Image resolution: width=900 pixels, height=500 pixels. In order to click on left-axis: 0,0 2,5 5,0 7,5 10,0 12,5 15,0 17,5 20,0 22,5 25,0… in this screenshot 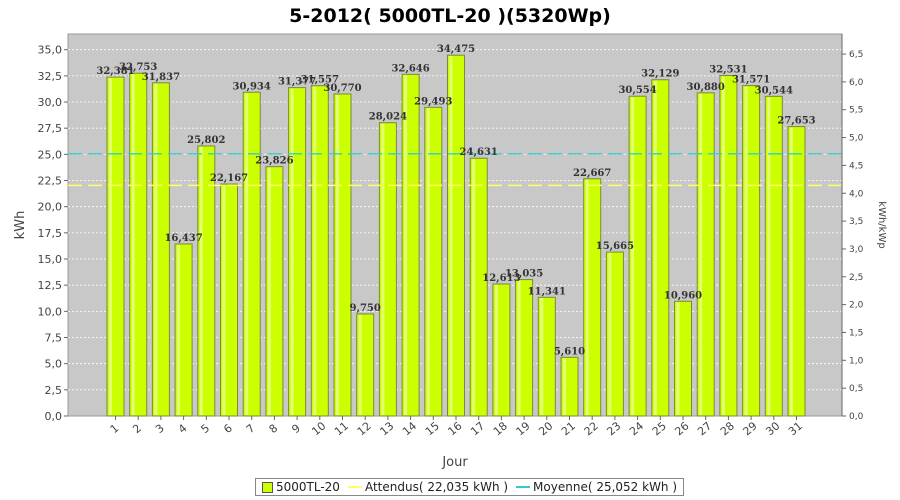, I will do `click(53, 233)`.